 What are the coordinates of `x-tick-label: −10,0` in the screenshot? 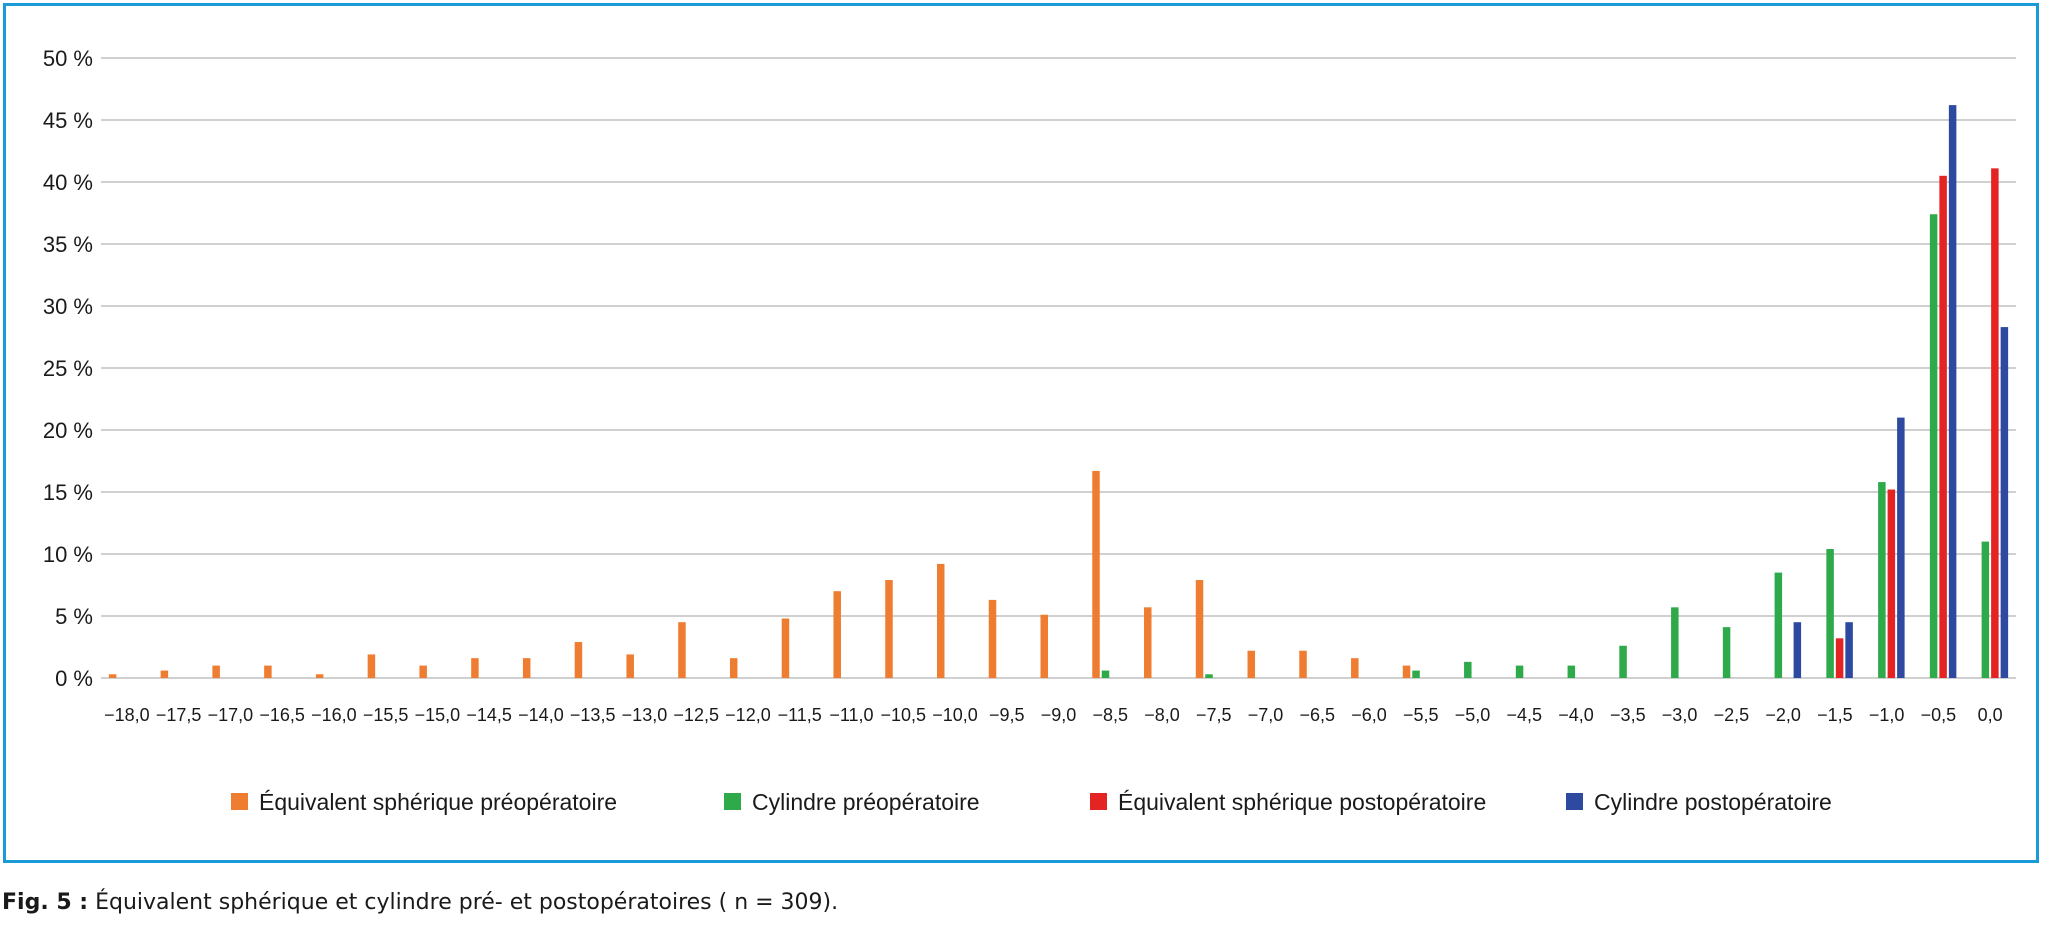 It's located at (955, 715).